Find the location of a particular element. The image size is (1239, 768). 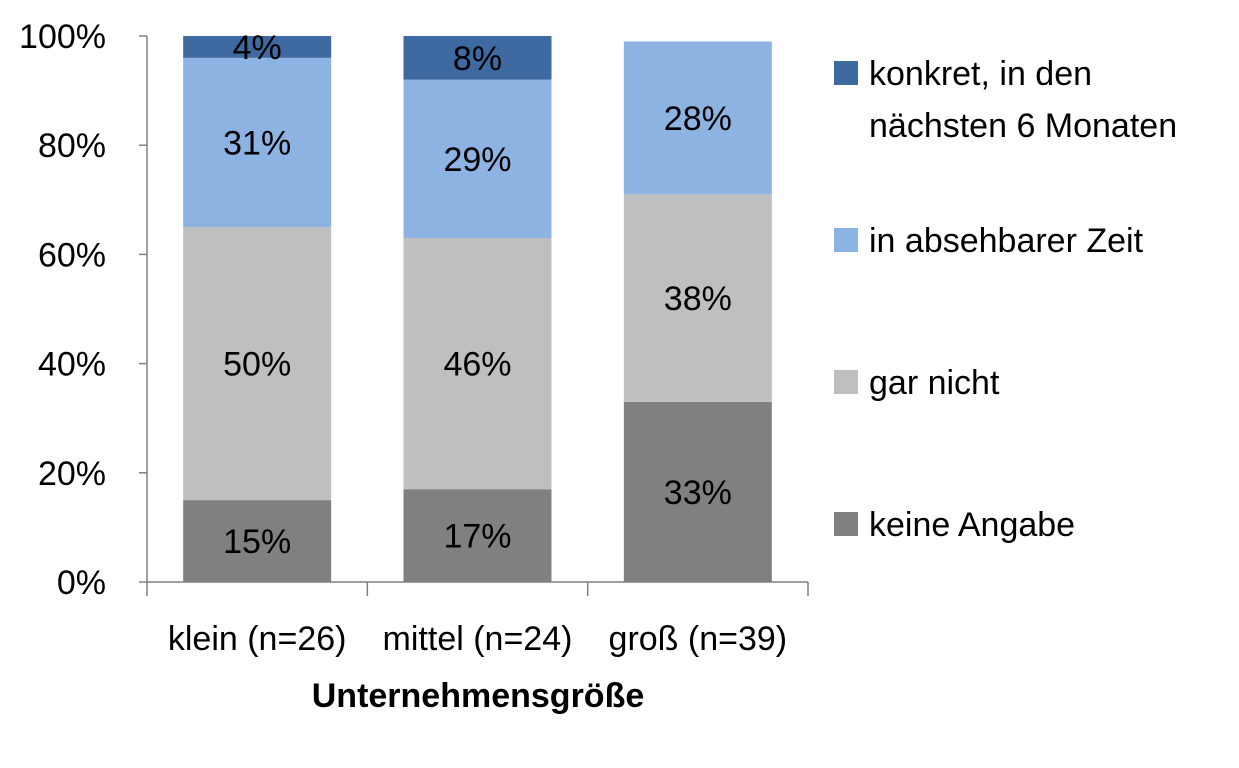

legend-label: in absehbarer Zeit is located at coordinates (1006, 241).